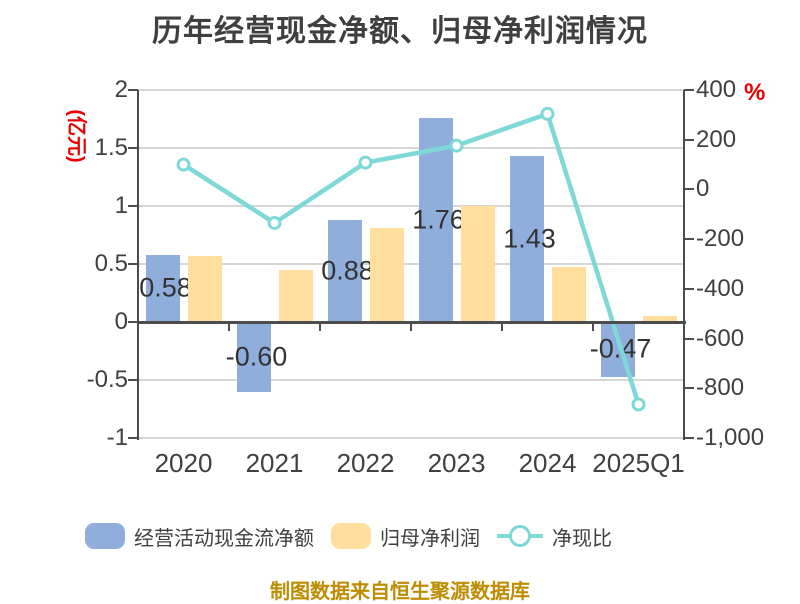 This screenshot has width=800, height=604. Describe the element at coordinates (730, 437) in the screenshot. I see `y-axis-right-tick-label: -1,000` at that location.